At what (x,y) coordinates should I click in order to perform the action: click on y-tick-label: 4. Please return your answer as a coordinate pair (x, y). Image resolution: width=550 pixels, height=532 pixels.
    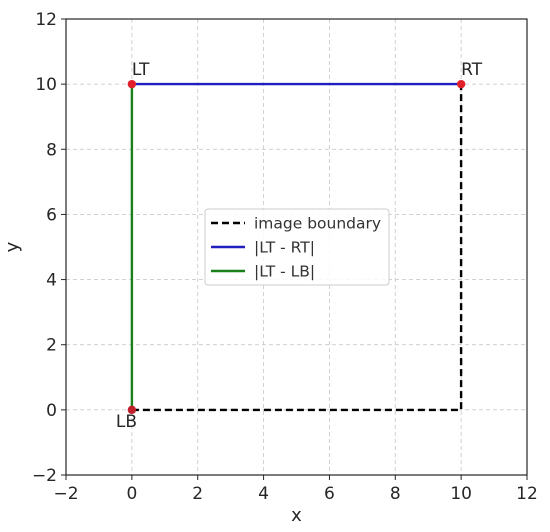
    Looking at the image, I should click on (51, 281).